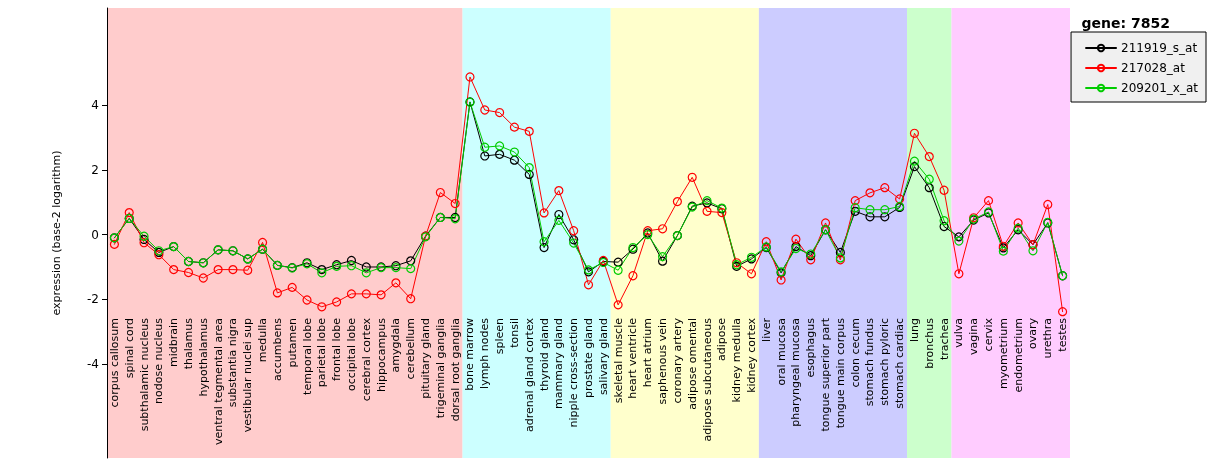 Image resolution: width=1210 pixels, height=460 pixels. I want to click on x-tick-label: oral mucosa, so click(781, 352).